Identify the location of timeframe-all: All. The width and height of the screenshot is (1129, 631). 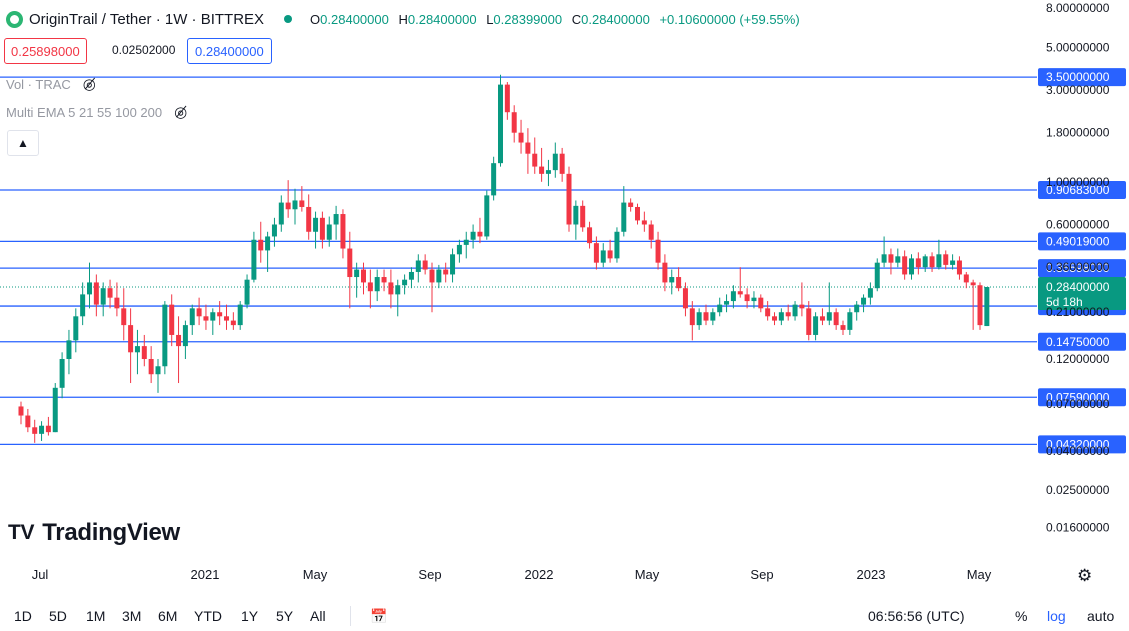
(318, 616).